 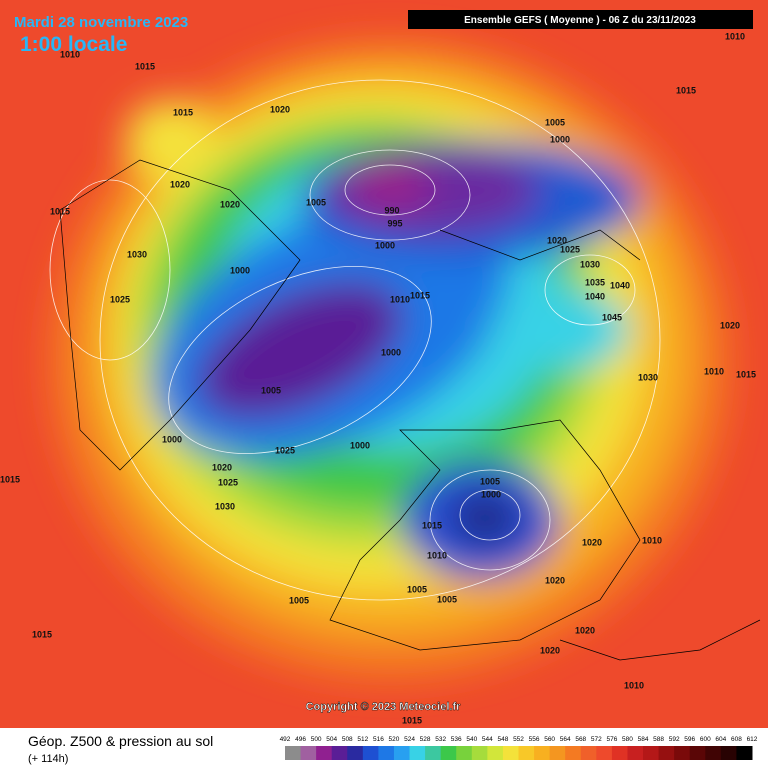 I want to click on run-box, so click(x=580, y=19).